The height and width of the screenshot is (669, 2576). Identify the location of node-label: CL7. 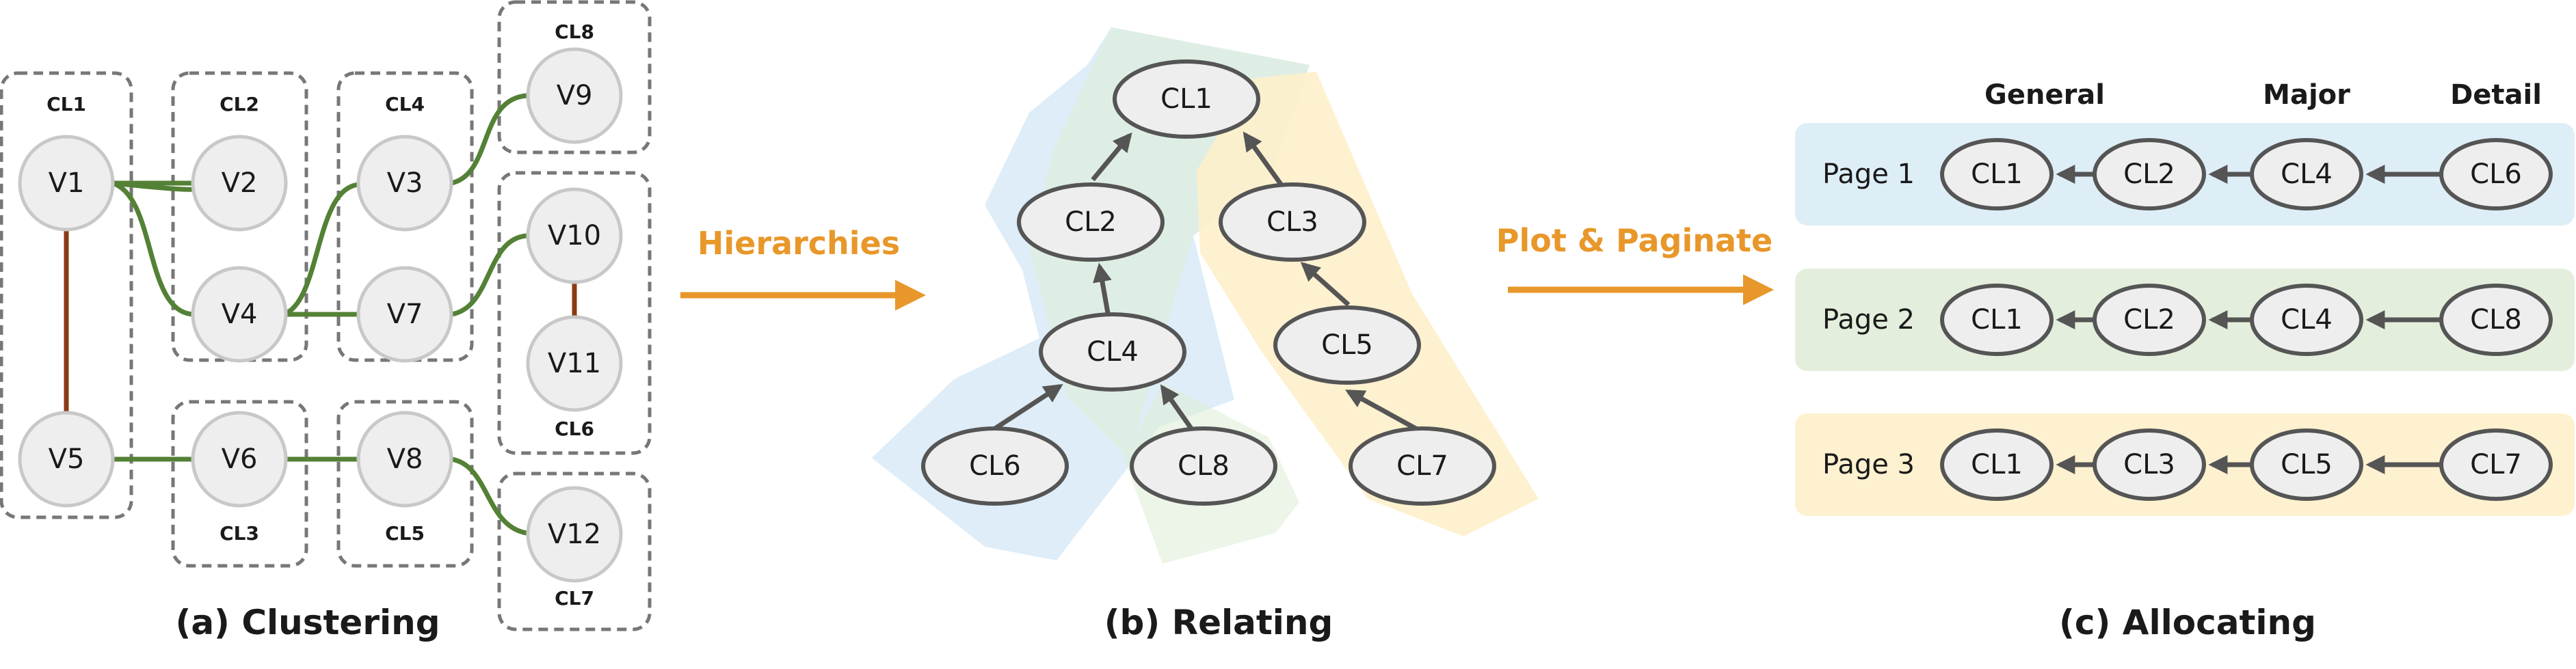
(1422, 466).